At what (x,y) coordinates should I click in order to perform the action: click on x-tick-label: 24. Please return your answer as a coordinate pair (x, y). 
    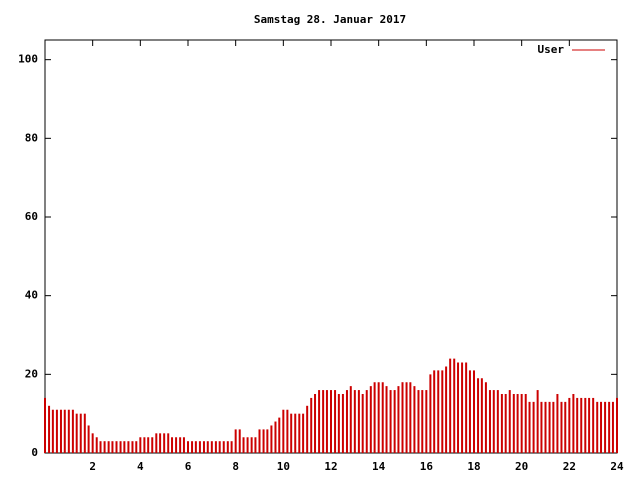
    Looking at the image, I should click on (617, 466).